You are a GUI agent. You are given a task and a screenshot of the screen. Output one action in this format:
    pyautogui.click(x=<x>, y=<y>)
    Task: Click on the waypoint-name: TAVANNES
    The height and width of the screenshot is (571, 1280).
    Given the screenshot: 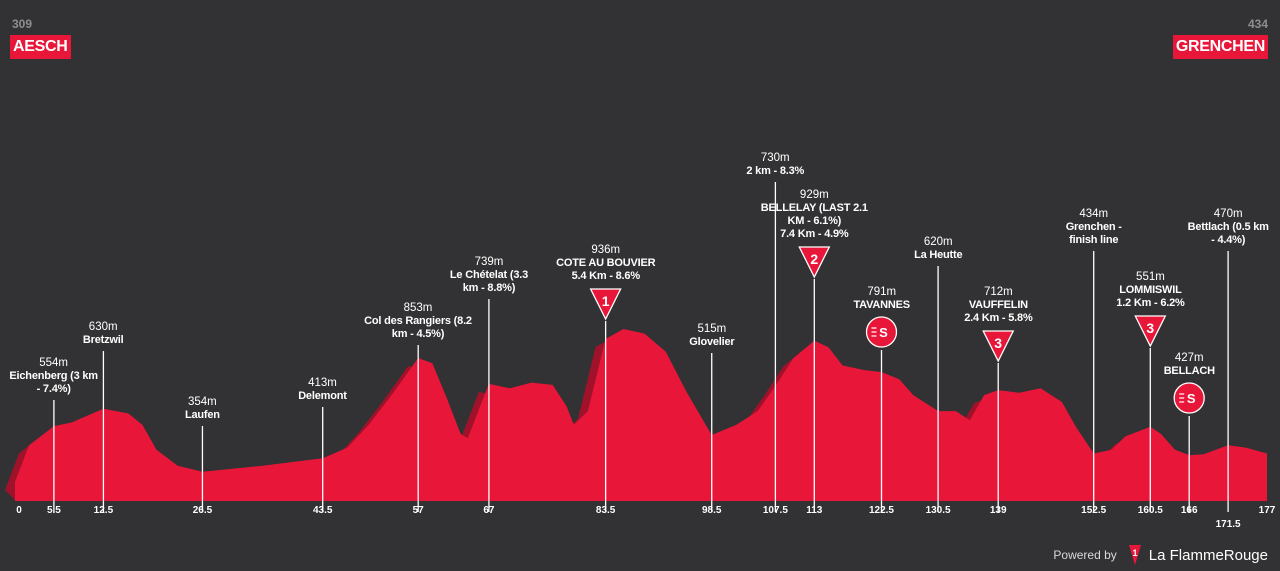 What is the action you would take?
    pyautogui.click(x=881, y=305)
    